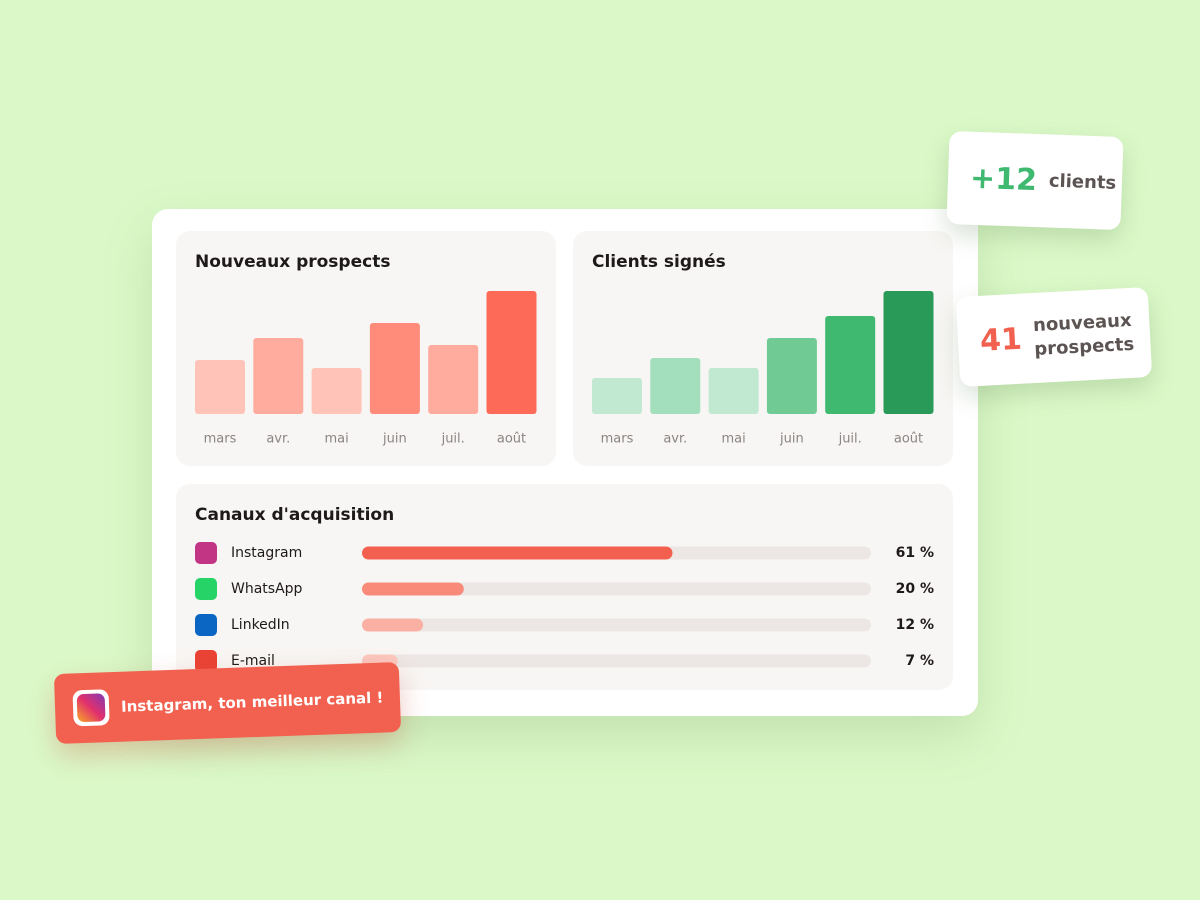 This screenshot has width=1200, height=900. Describe the element at coordinates (91, 708) in the screenshot. I see `instagram-icon` at that location.